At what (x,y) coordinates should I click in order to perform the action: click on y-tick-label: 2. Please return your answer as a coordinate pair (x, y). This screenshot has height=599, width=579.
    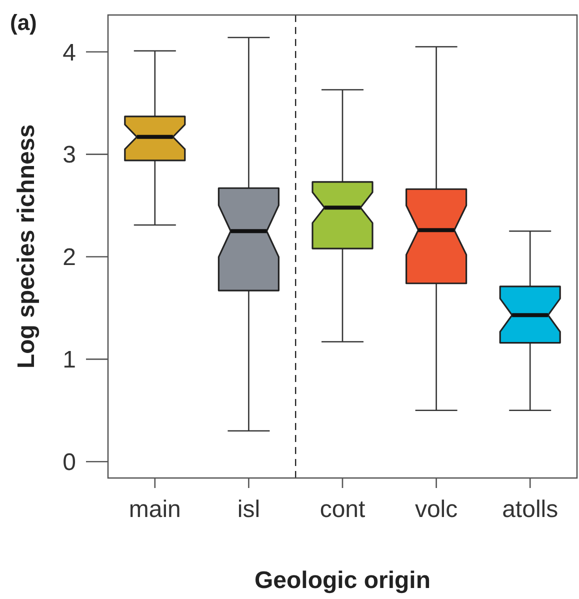
    Looking at the image, I should click on (69, 258).